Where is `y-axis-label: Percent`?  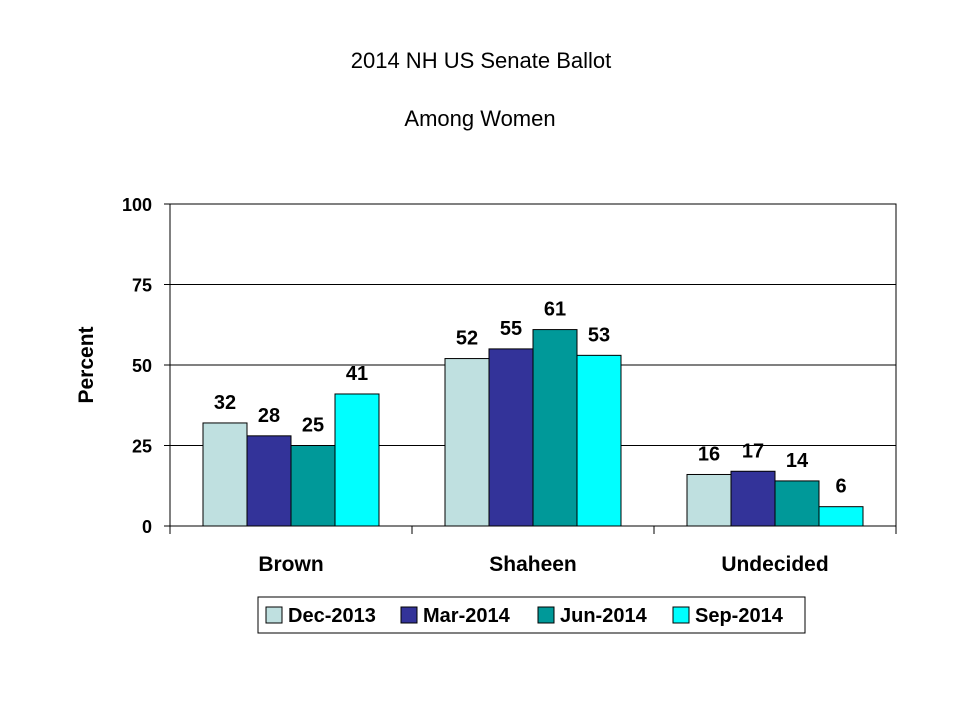
y-axis-label: Percent is located at coordinates (86, 364).